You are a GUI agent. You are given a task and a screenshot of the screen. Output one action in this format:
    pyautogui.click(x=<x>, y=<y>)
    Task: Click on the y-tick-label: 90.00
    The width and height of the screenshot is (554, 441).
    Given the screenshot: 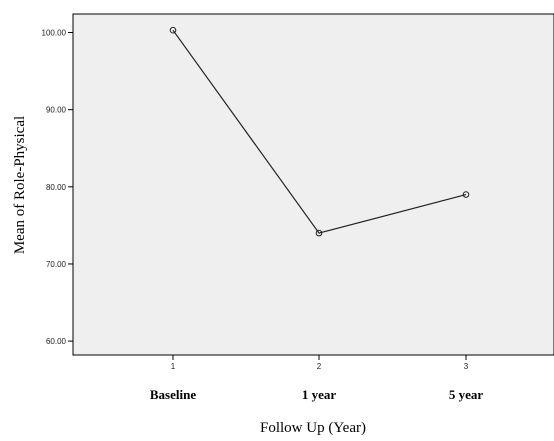 What is the action you would take?
    pyautogui.click(x=56, y=110)
    